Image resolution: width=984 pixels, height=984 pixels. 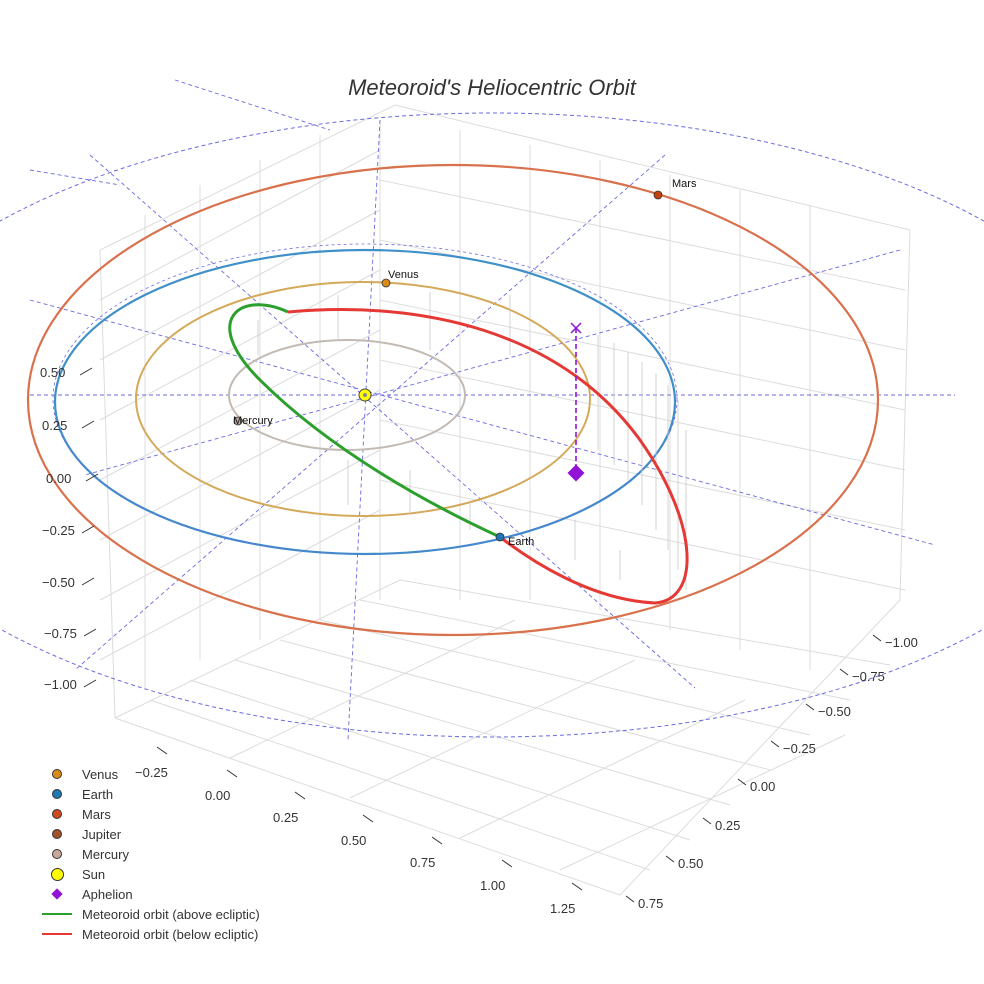 What do you see at coordinates (105, 854) in the screenshot?
I see `legend-label: Mercury` at bounding box center [105, 854].